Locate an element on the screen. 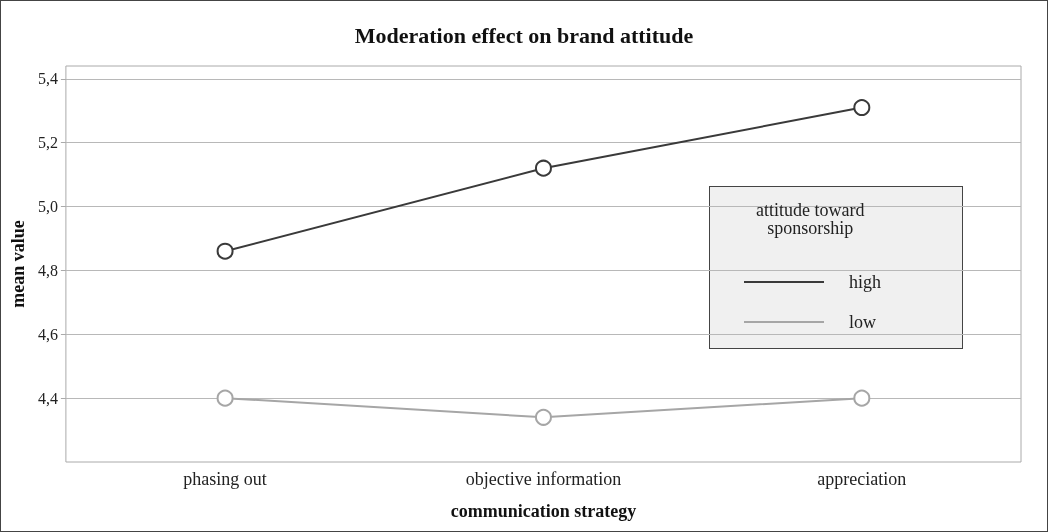 The image size is (1048, 532). chart-title: Moderation effect on brand attitude is located at coordinates (524, 35).